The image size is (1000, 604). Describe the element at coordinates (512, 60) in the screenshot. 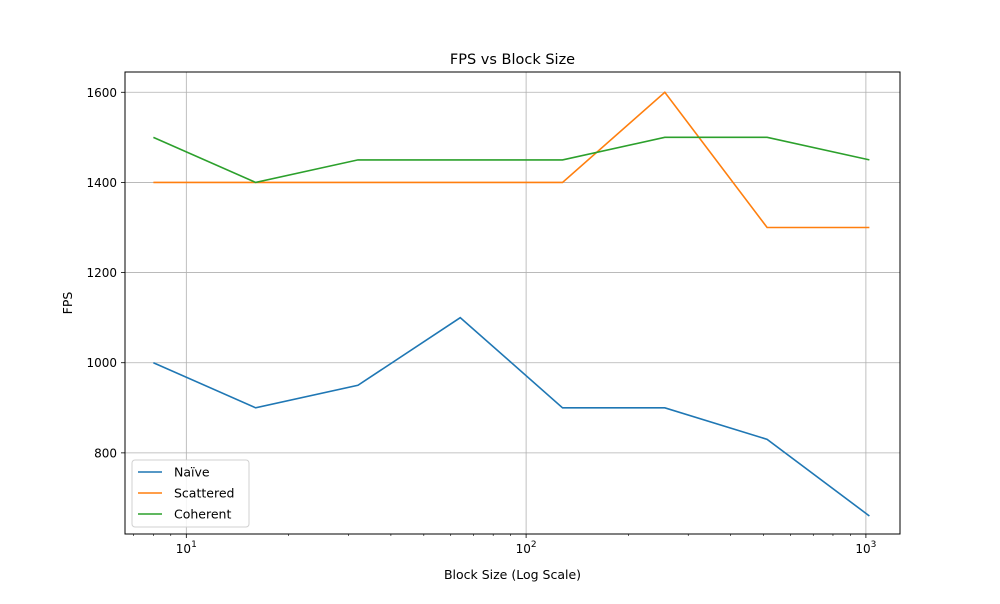

I see `chart-title: FPS vs Block Size` at that location.